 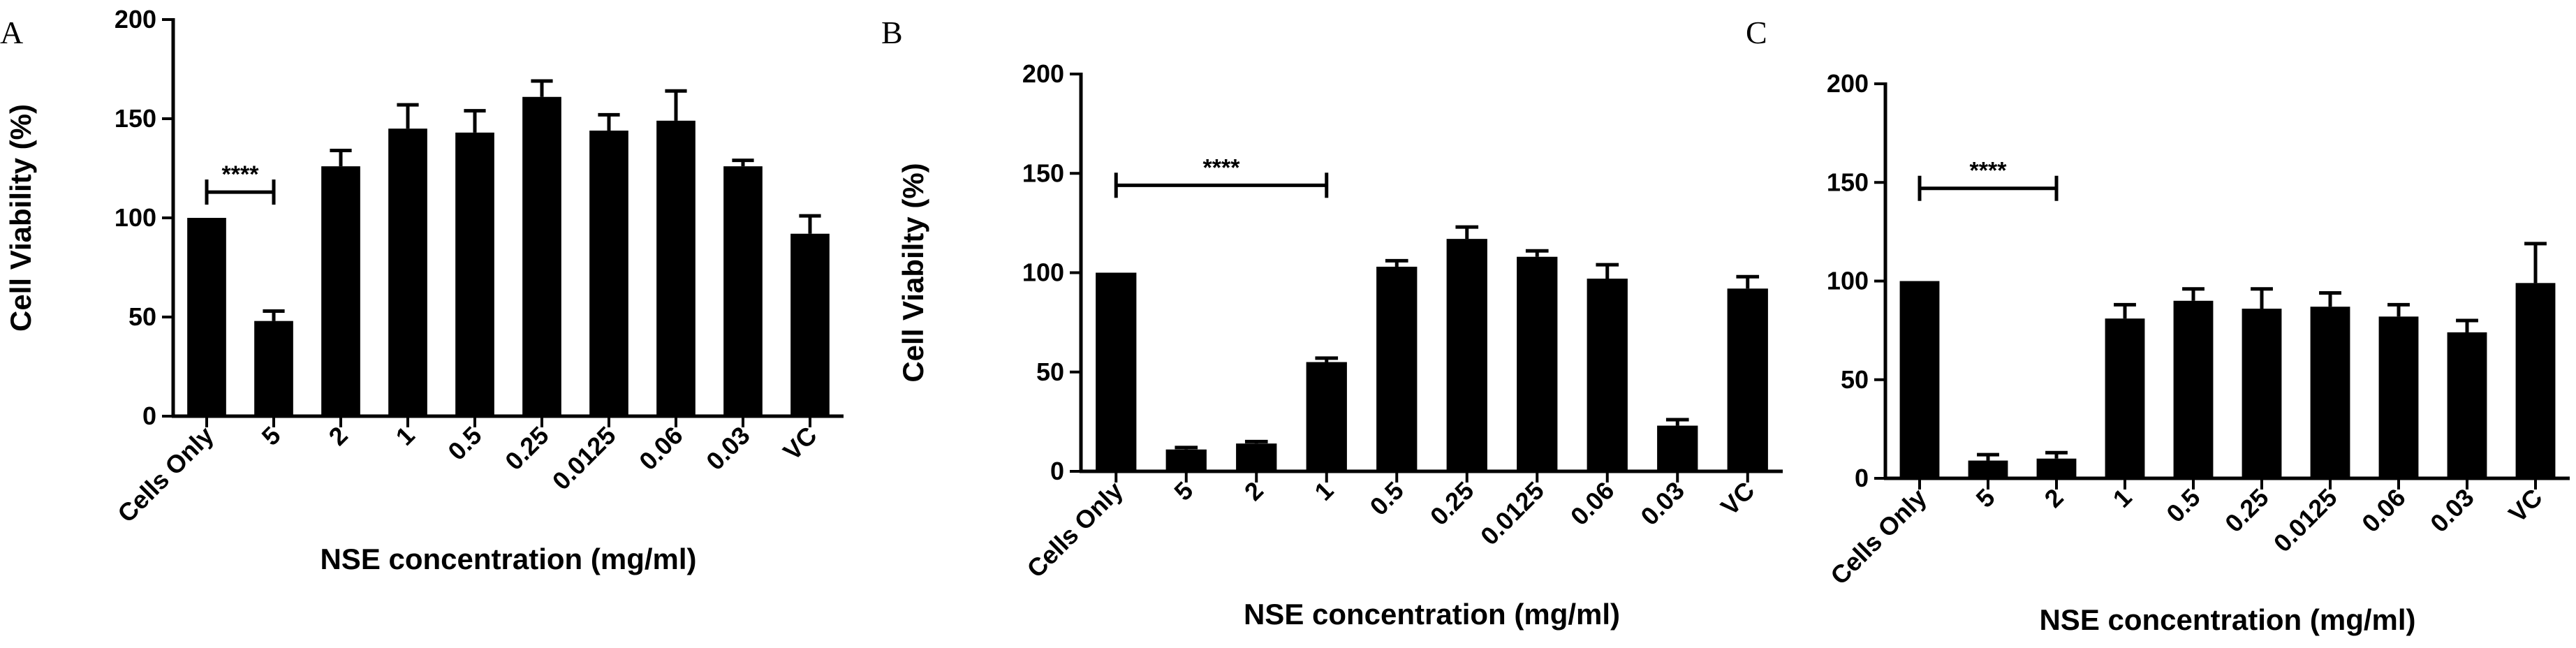 I want to click on y-axis-title: Cell Viabilty (%), so click(x=913, y=272).